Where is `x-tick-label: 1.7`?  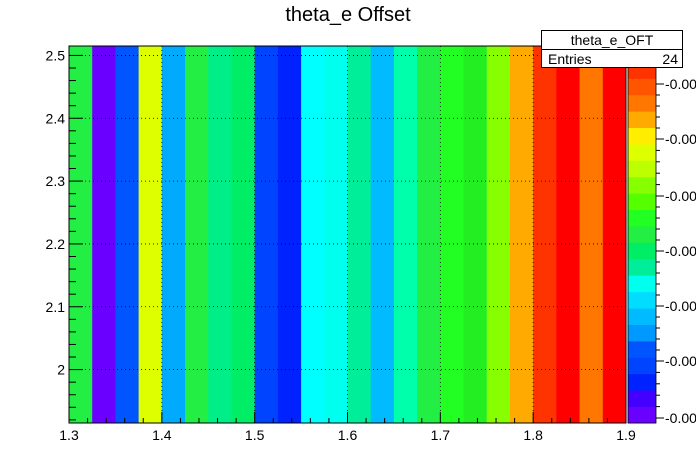 x-tick-label: 1.7 is located at coordinates (441, 435).